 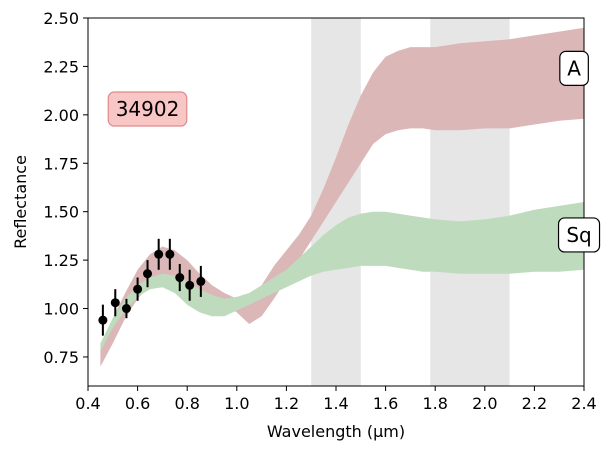 I want to click on annotation-a: A, so click(x=574, y=68).